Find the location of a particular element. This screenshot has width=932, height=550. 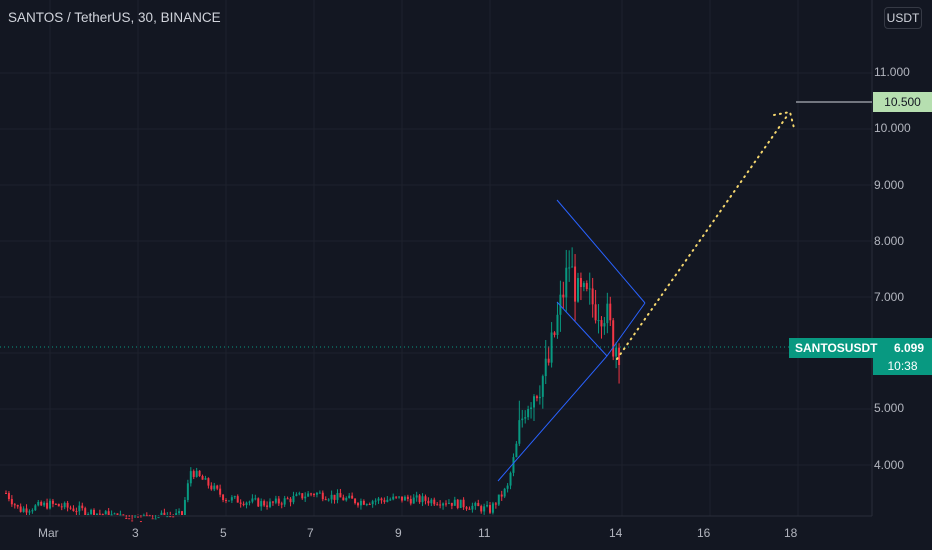

x-tick-label: 14 is located at coordinates (616, 533).